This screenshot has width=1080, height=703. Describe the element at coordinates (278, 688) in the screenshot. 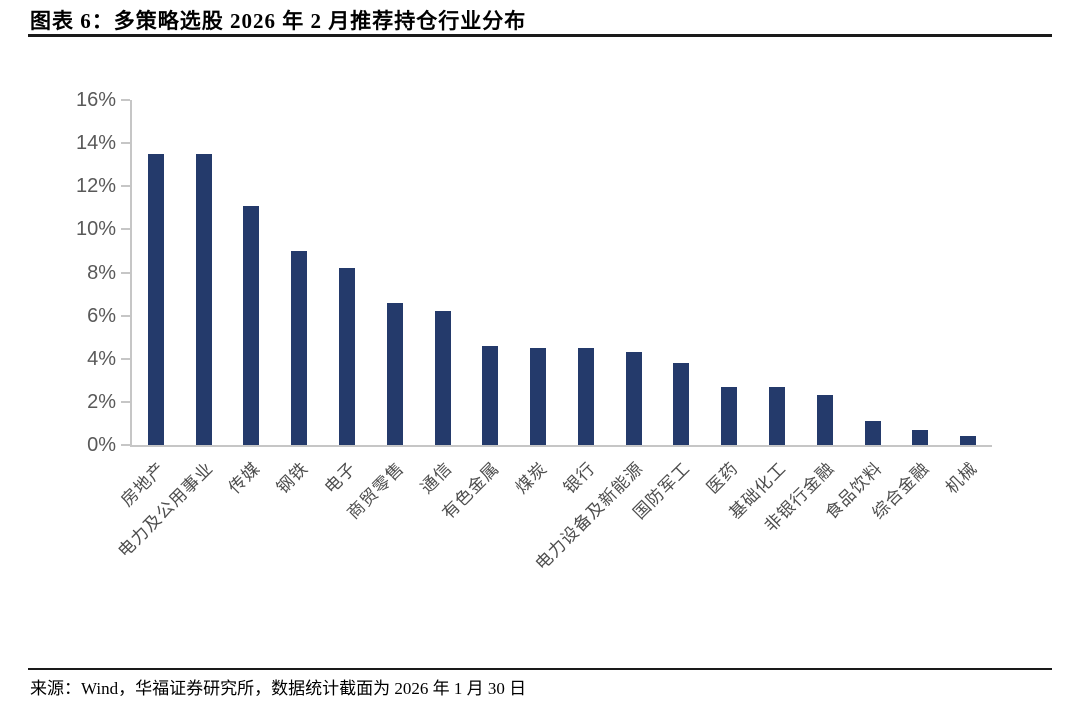

I see `source-note: 来源：Wind，华福证券研究所，数据统计截面为 2026 年 1 月 30 日` at that location.